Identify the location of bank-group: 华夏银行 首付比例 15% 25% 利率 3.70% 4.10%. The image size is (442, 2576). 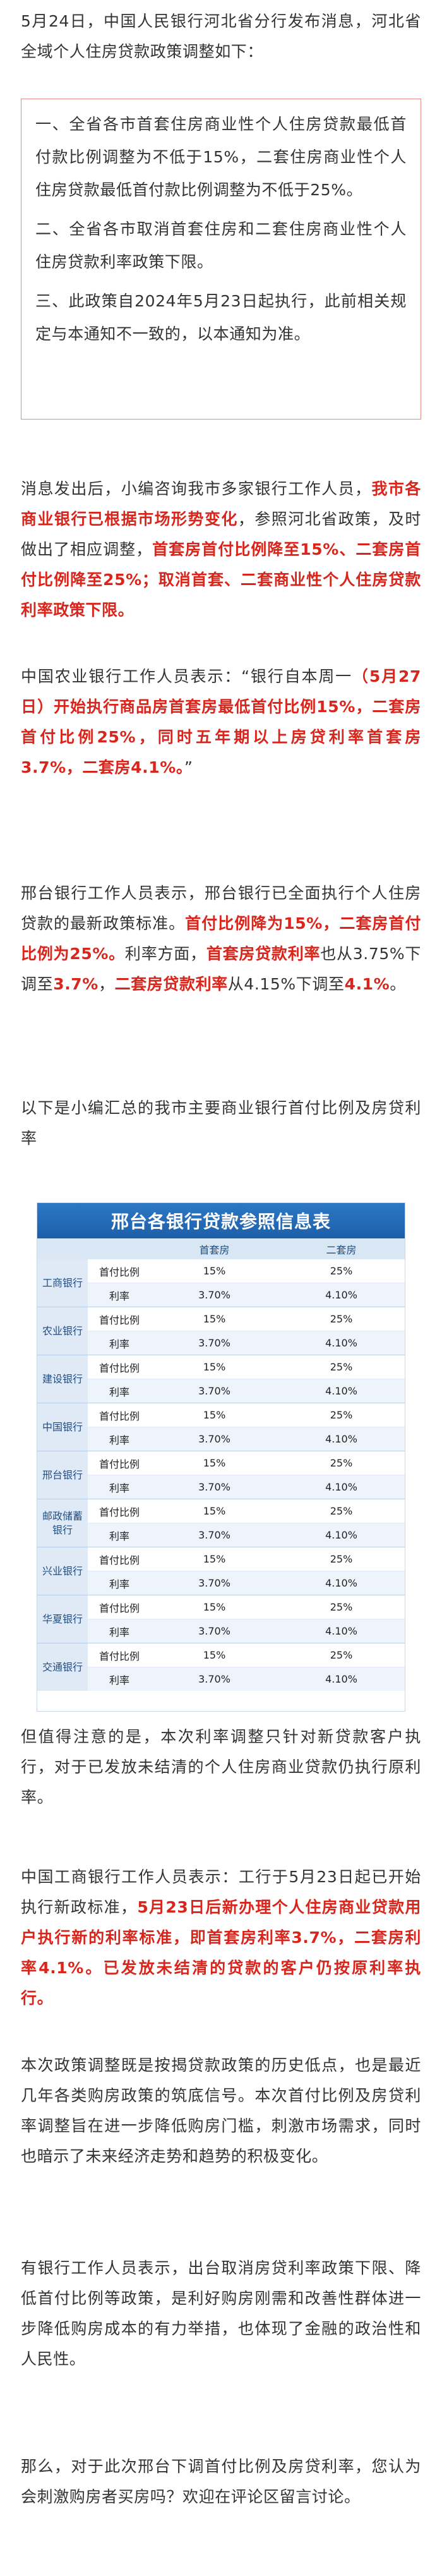
(221, 1619).